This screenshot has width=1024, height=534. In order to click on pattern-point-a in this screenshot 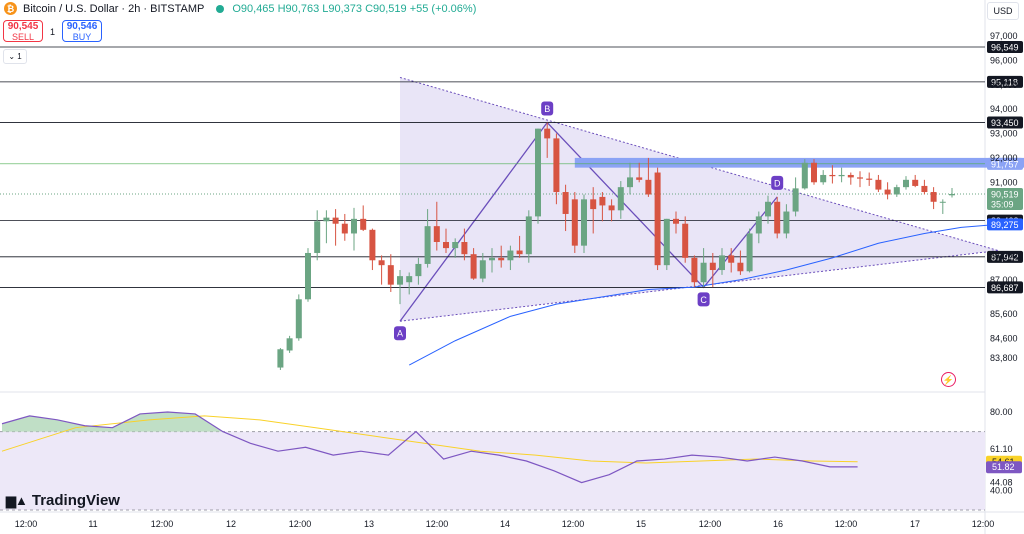, I will do `click(400, 333)`.